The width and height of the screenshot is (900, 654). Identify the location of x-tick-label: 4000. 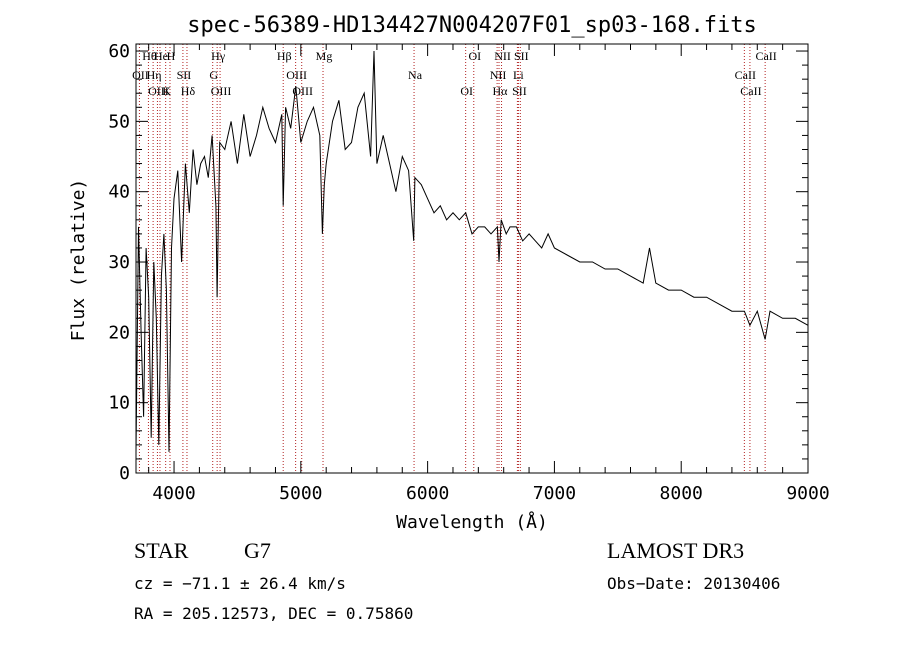
(173, 493).